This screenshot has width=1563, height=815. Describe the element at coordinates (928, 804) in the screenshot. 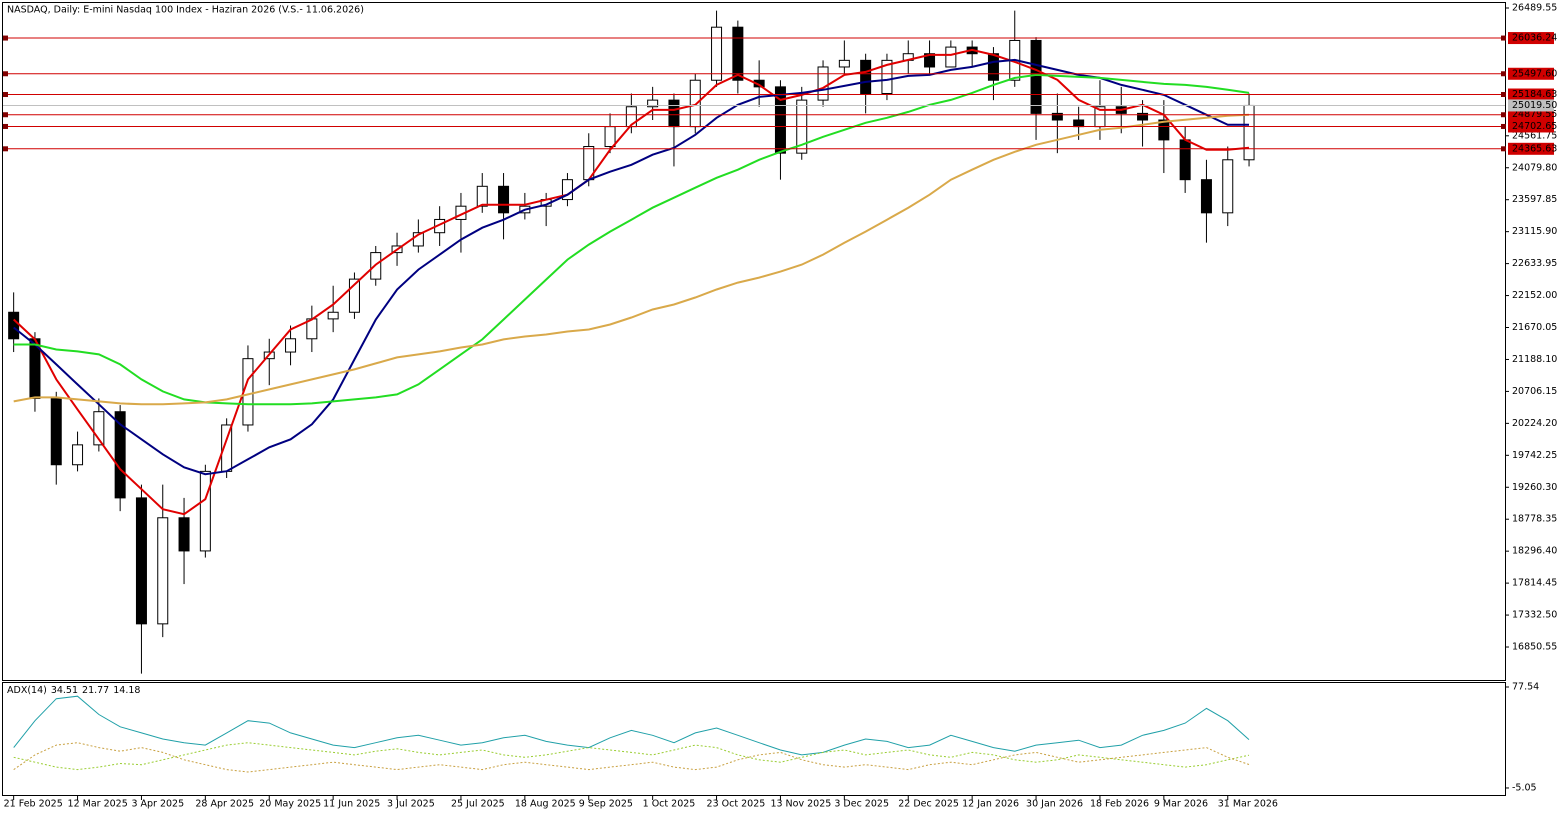

I see `x-tick-label: 22 Dec 2025` at that location.